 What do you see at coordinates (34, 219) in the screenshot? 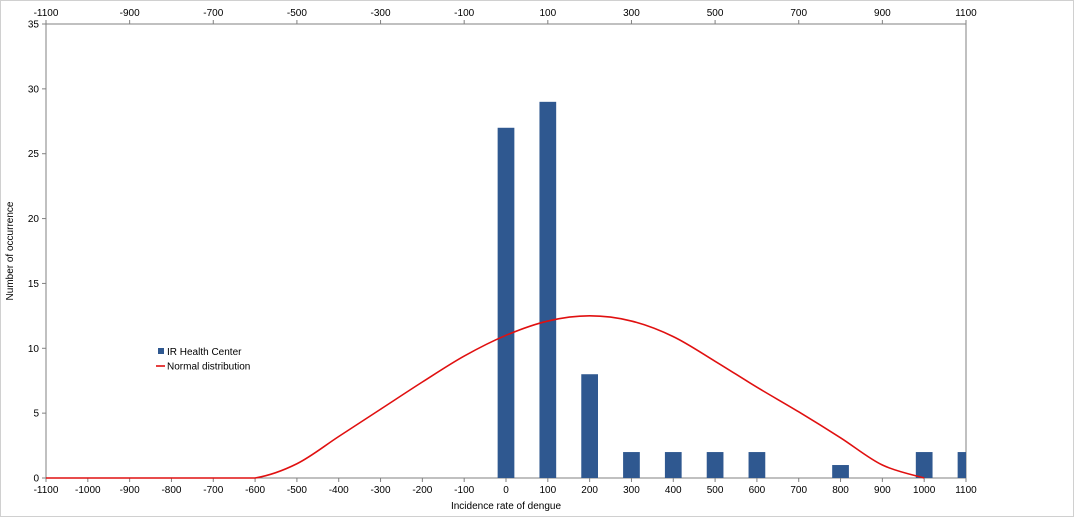
I see `y-tick-label: 20` at bounding box center [34, 219].